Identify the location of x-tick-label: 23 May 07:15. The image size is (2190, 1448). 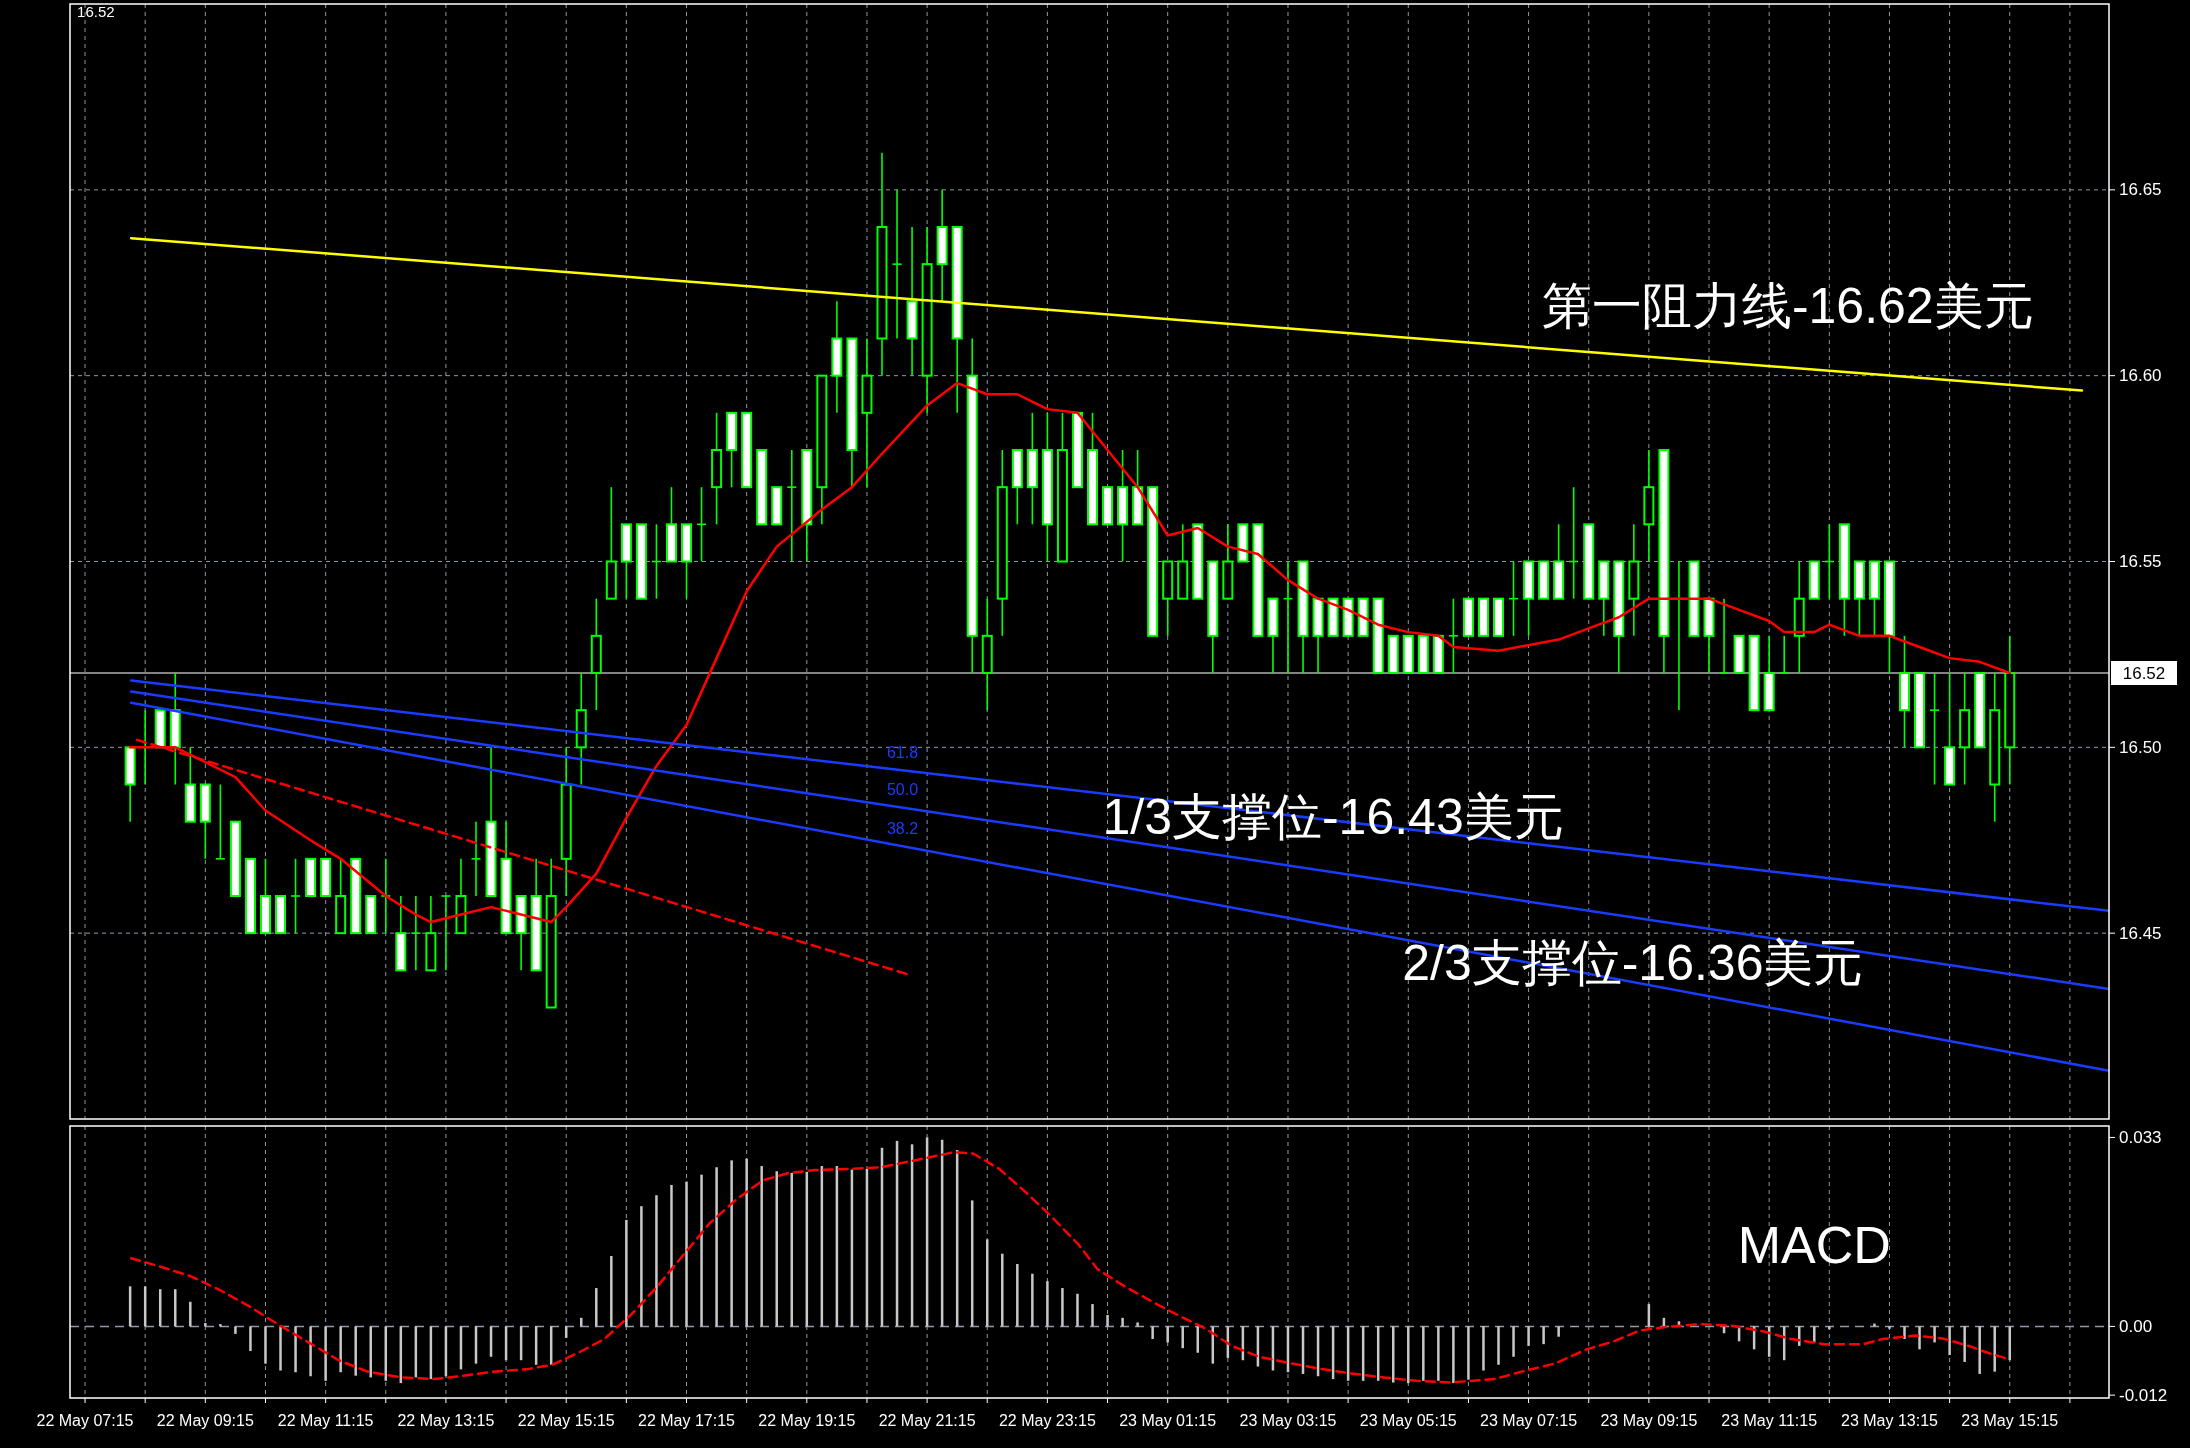
(1529, 1420).